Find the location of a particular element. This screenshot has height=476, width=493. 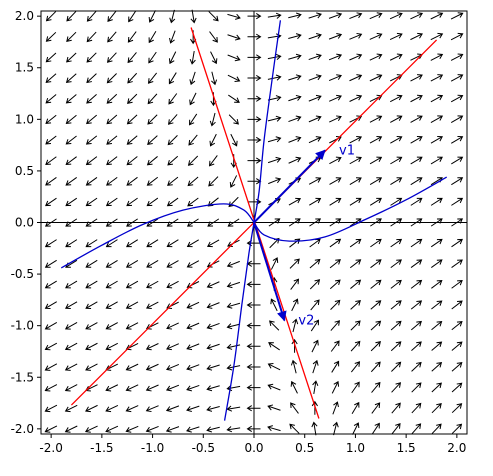

y-tick-label: -1.0 is located at coordinates (22, 326).